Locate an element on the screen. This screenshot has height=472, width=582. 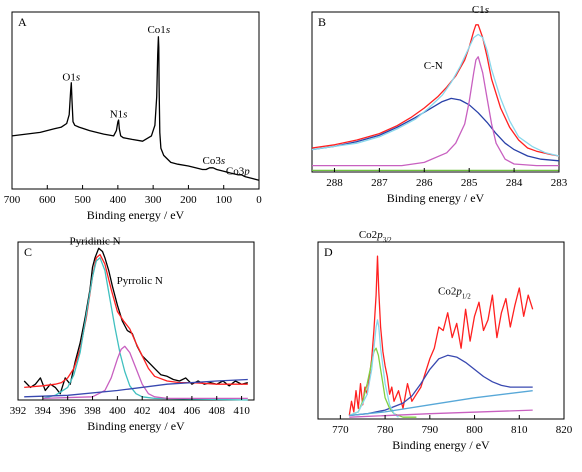
panel-c-frame is located at coordinates (136, 321).